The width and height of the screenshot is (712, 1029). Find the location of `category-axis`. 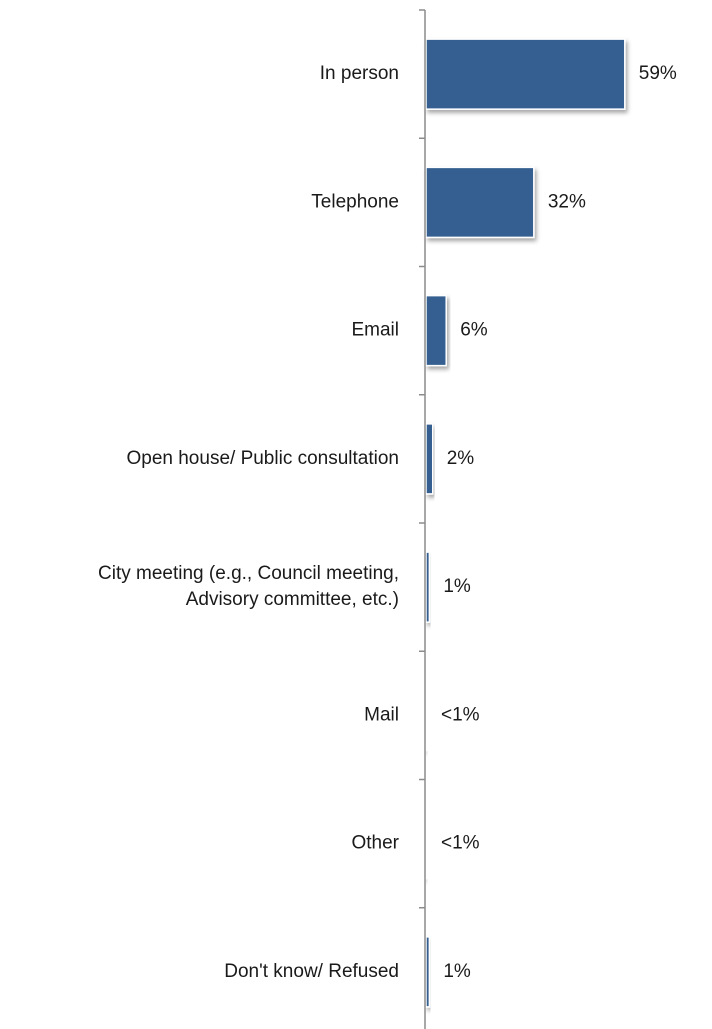

category-axis is located at coordinates (422, 519).